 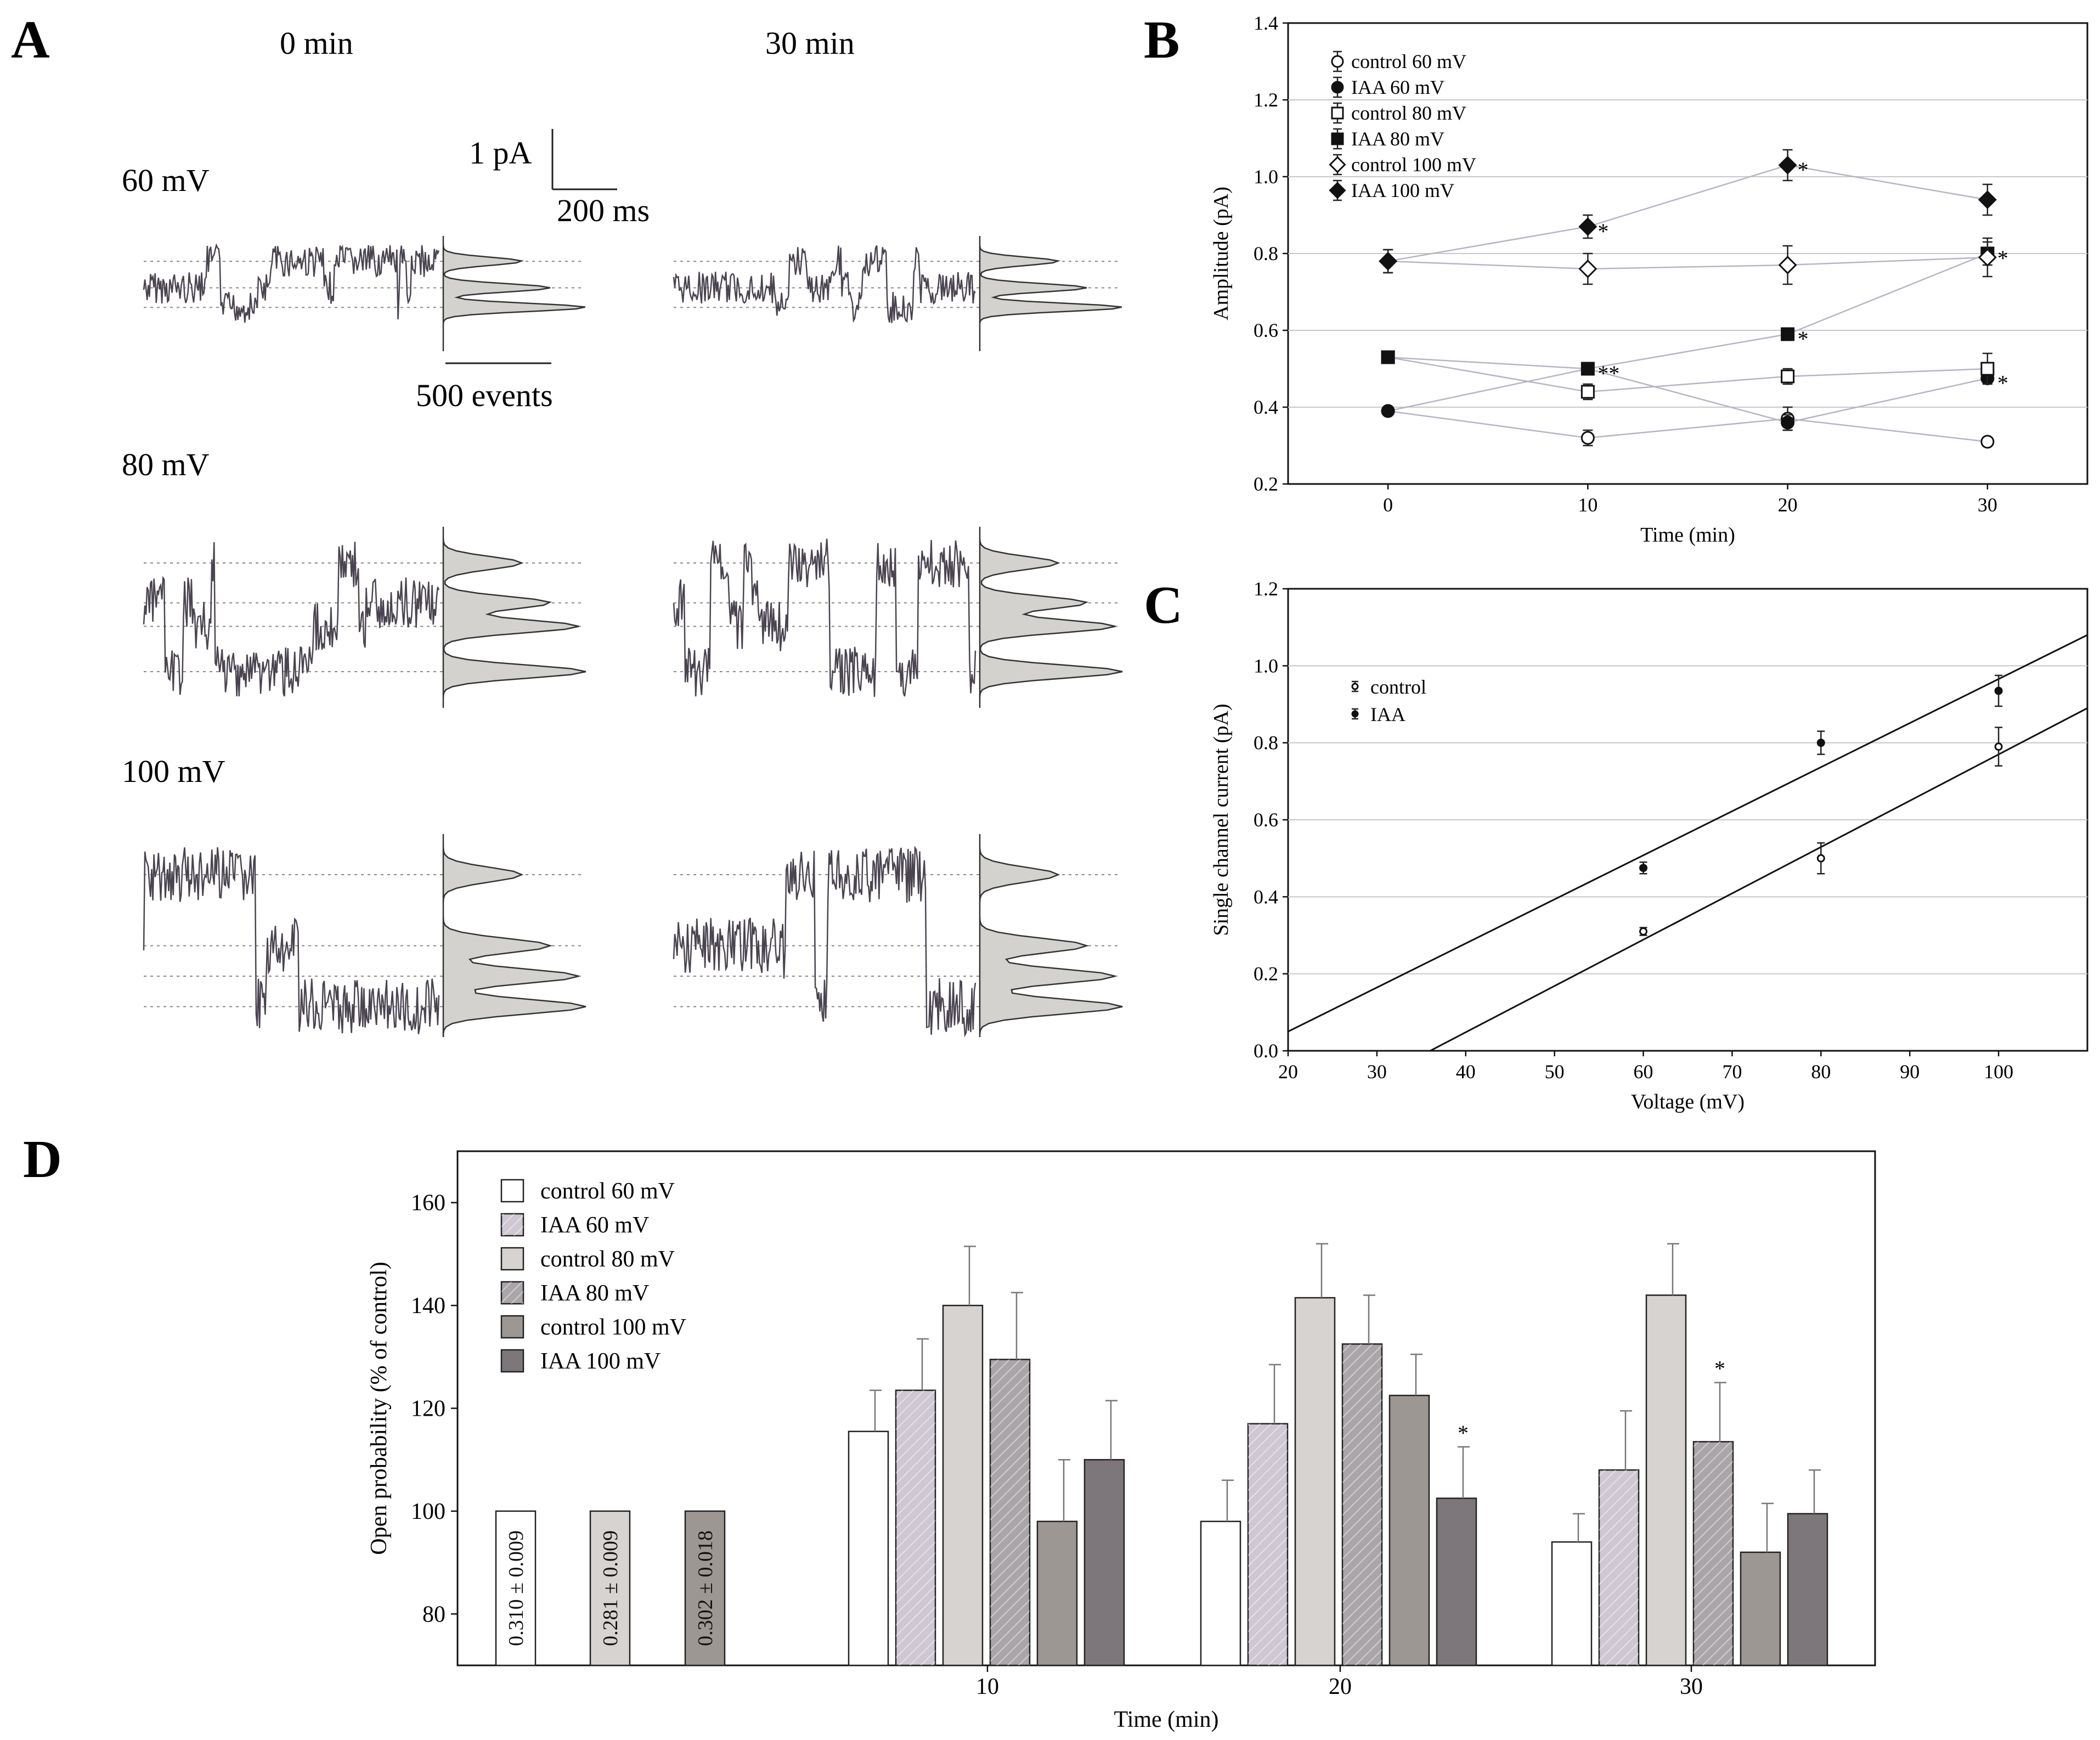 What do you see at coordinates (316, 43) in the screenshot?
I see `col-title-0min: 0 min` at bounding box center [316, 43].